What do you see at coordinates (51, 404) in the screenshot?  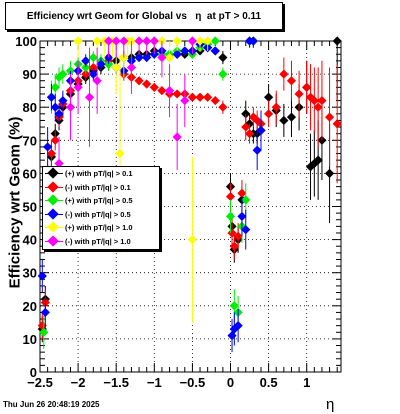 I see `footer-date: Thu Jun 26 20:48:19 2025` at bounding box center [51, 404].